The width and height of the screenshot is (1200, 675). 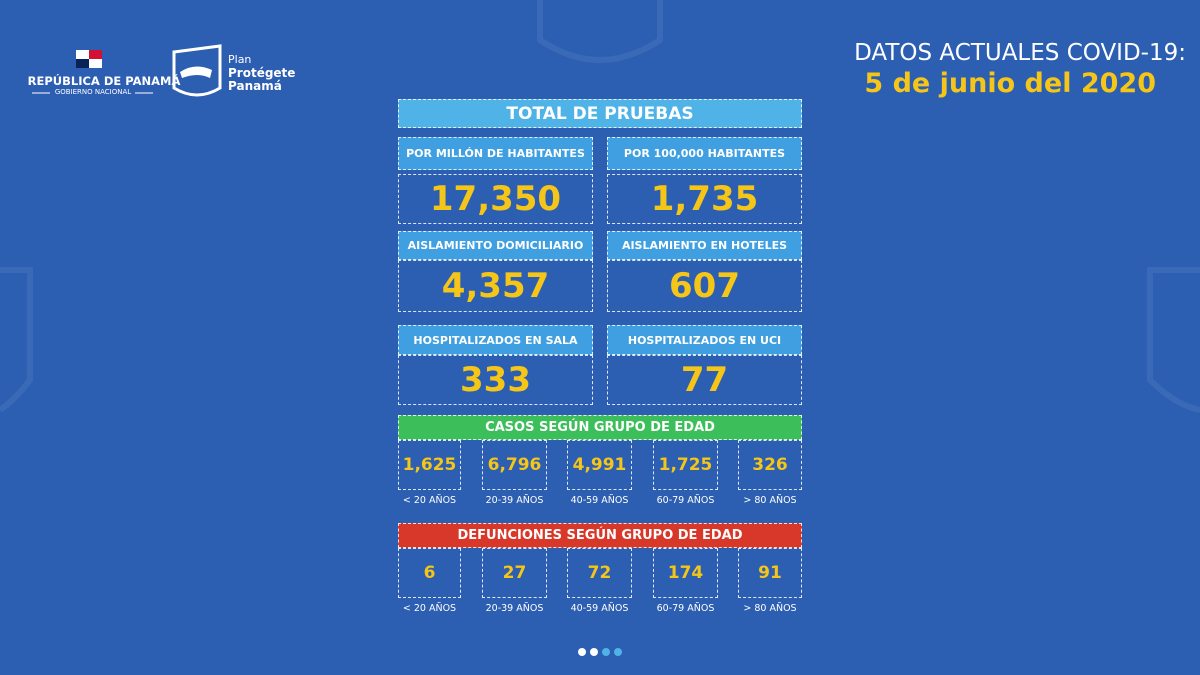 What do you see at coordinates (770, 573) in the screenshot?
I see `age-value: 91` at bounding box center [770, 573].